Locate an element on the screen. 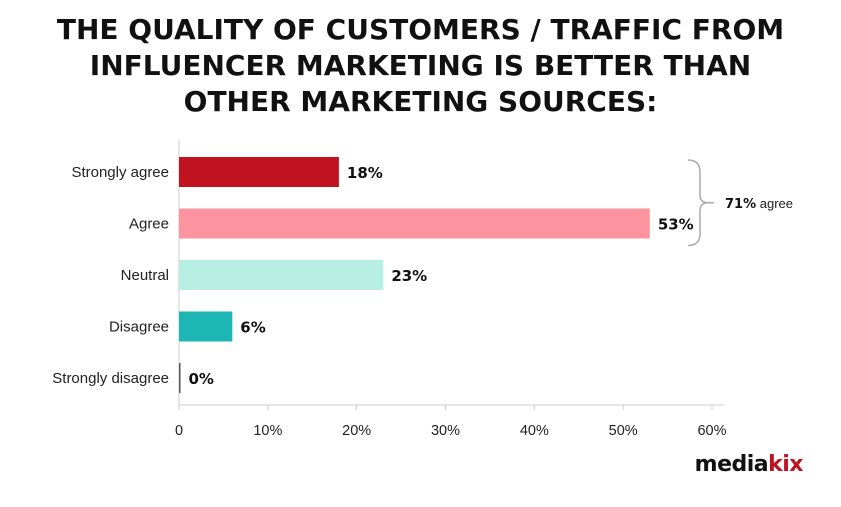  x-tick-label: 30% is located at coordinates (445, 431).